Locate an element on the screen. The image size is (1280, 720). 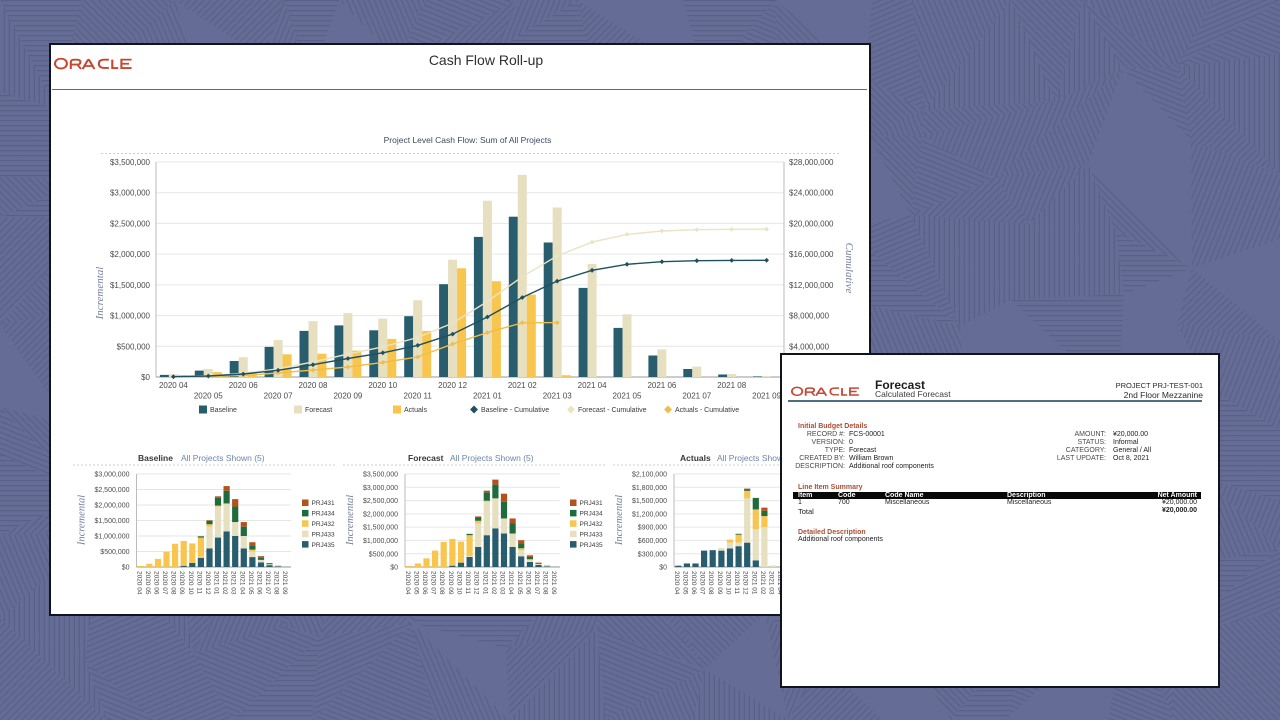
svg-text: $24,000,000 is located at coordinates (811, 193).